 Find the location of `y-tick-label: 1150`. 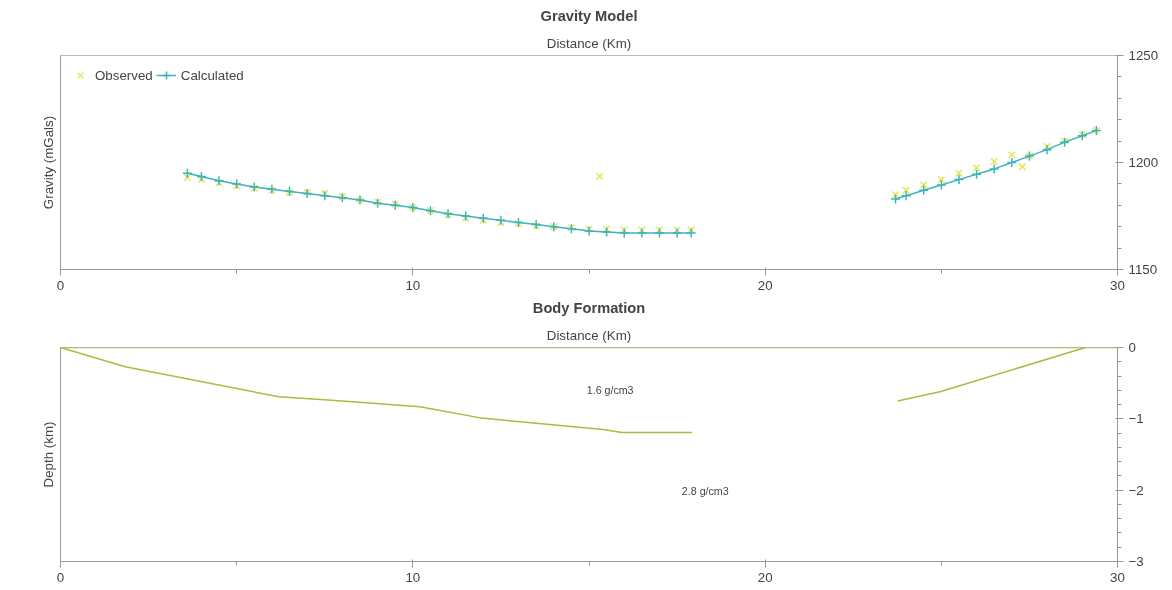

y-tick-label: 1150 is located at coordinates (1143, 269).